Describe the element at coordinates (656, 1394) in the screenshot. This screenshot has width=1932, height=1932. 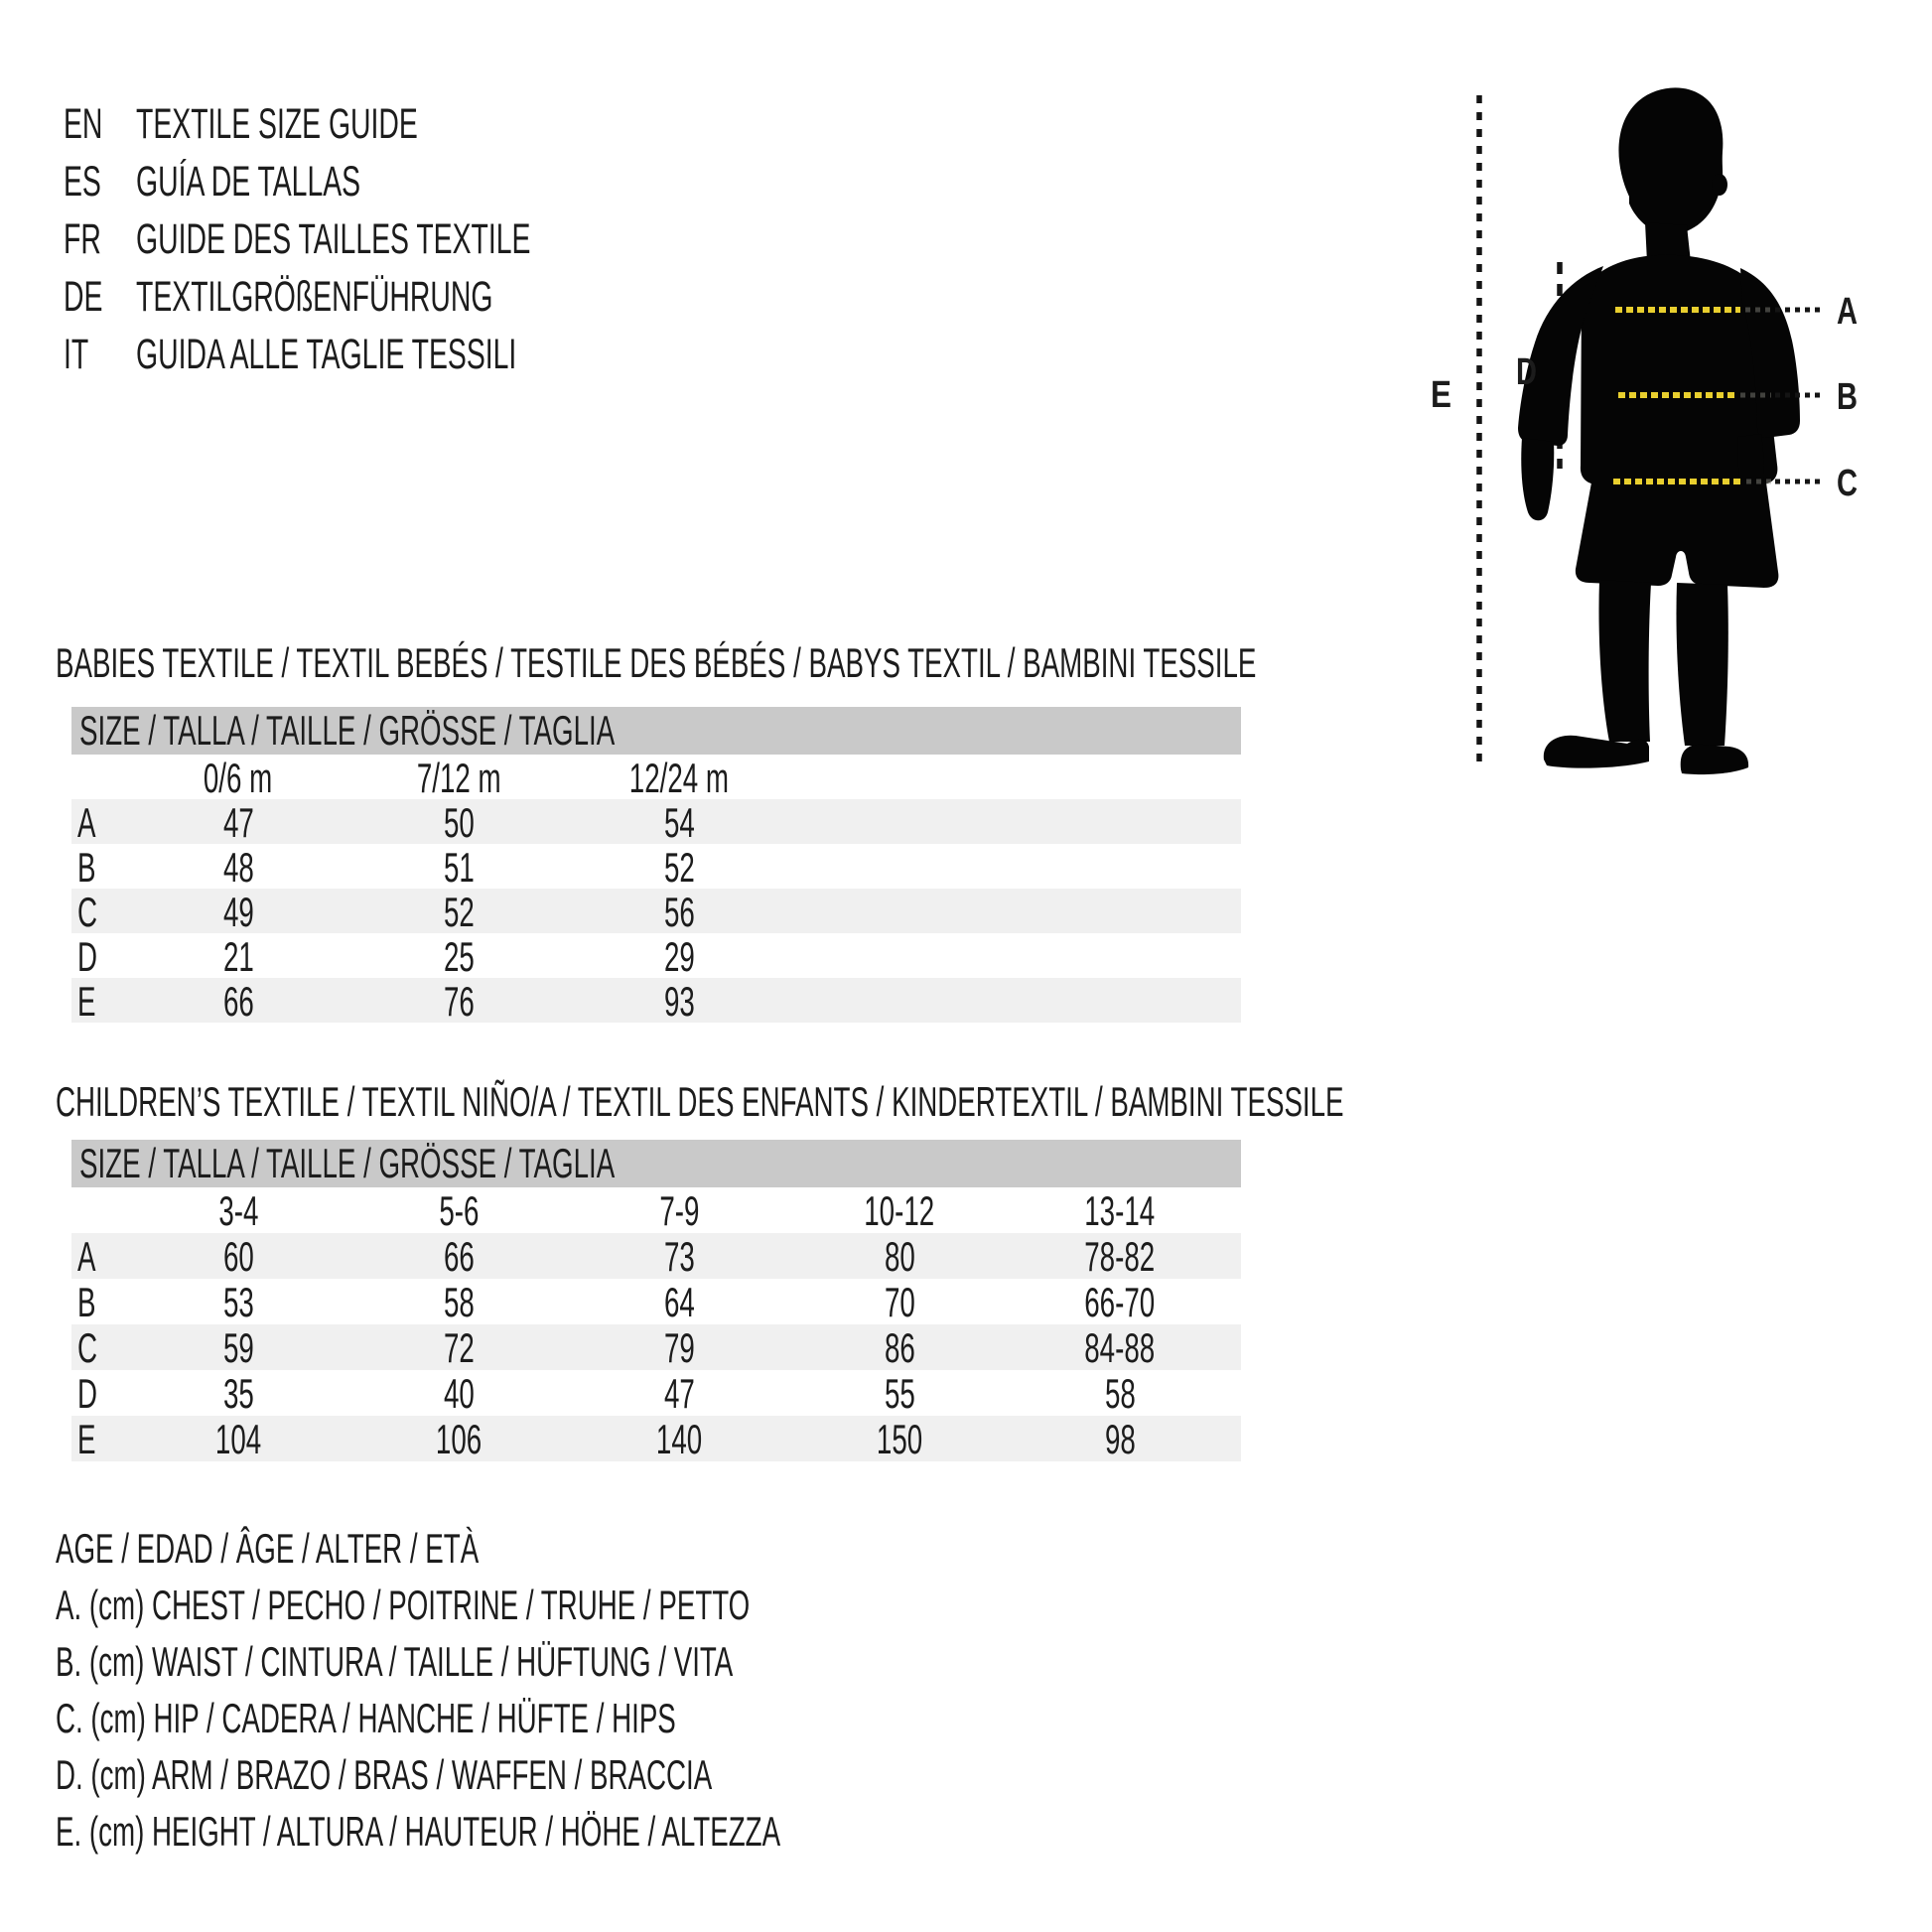
I see `table-row-d: D 35 40 47 55 58` at that location.